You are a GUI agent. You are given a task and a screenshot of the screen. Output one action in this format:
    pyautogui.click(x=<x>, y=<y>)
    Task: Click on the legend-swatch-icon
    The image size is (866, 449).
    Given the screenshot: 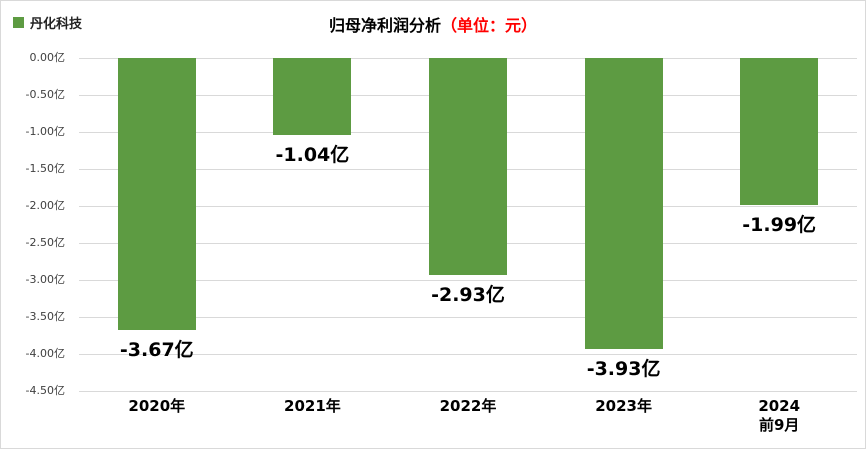 What is the action you would take?
    pyautogui.click(x=18, y=22)
    